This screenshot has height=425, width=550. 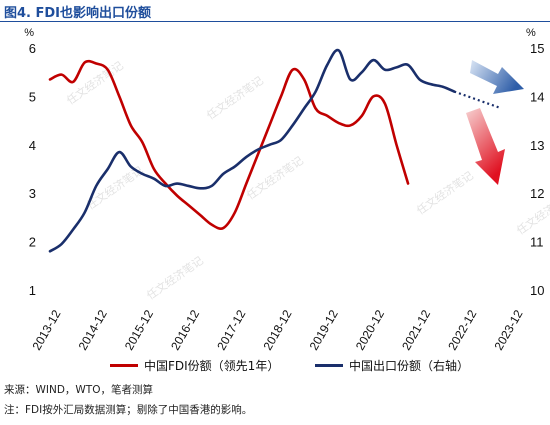 I want to click on y-right-tick-label: 14, so click(x=537, y=96).